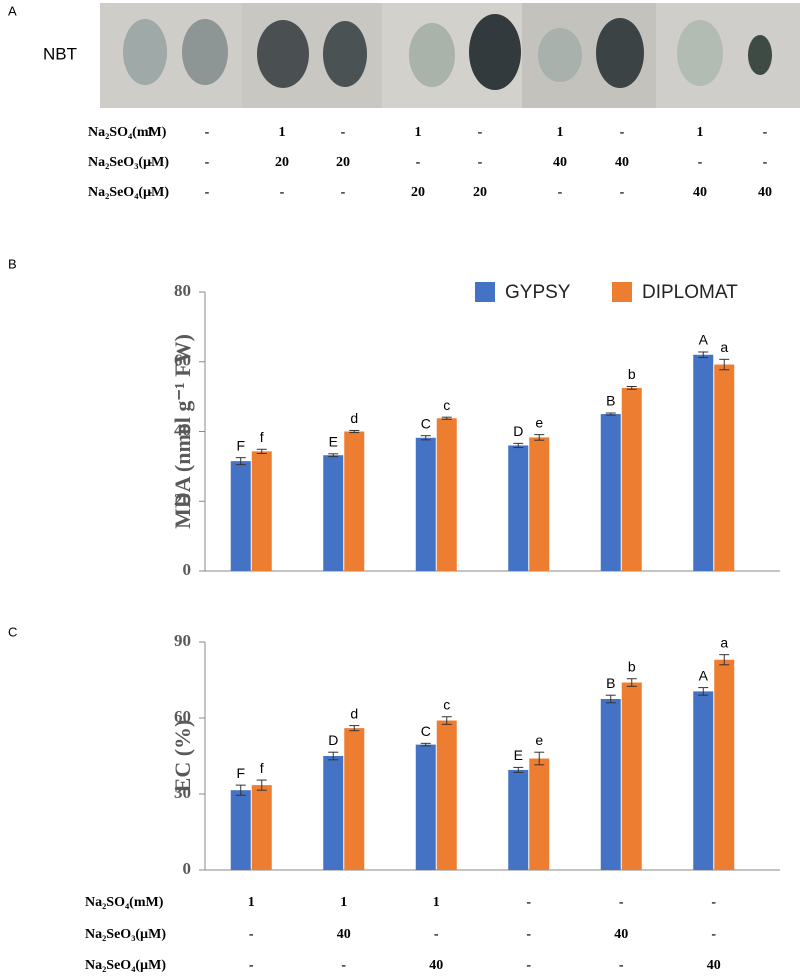 This screenshot has width=800, height=978. Describe the element at coordinates (182, 429) in the screenshot. I see `y-tick-label: 40` at that location.